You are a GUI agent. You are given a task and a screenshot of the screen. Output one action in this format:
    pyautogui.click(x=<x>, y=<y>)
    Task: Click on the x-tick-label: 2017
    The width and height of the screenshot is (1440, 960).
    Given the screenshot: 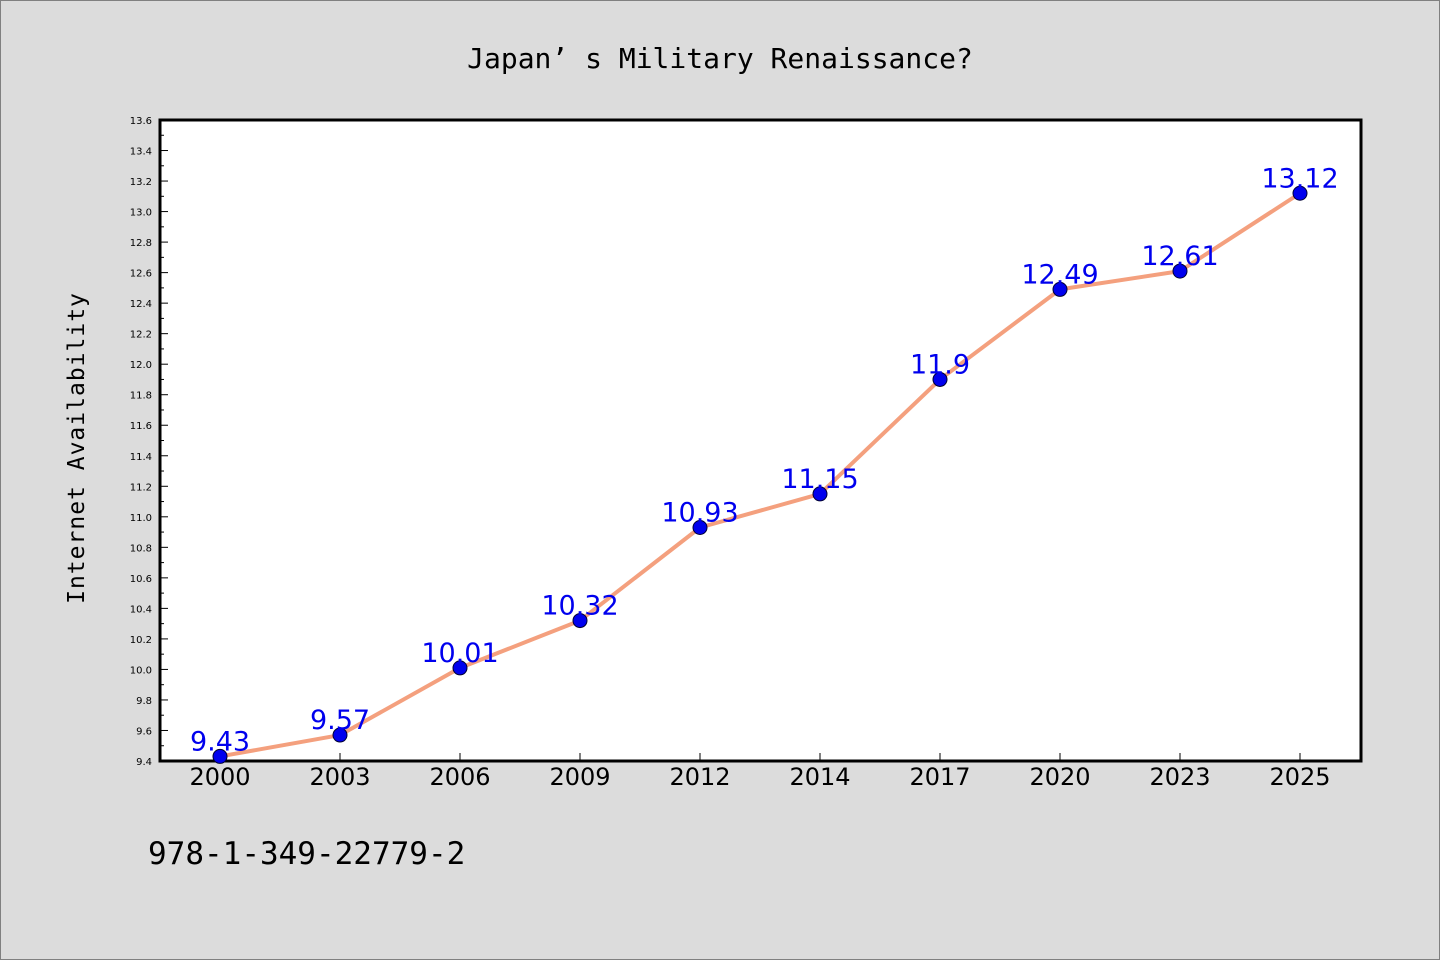 What is the action you would take?
    pyautogui.click(x=939, y=777)
    